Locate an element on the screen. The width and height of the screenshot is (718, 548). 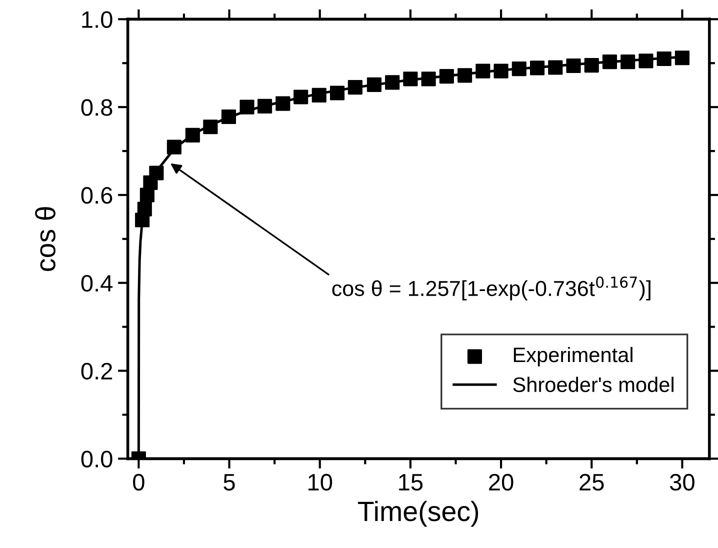
legend-label: Experimental is located at coordinates (573, 356).